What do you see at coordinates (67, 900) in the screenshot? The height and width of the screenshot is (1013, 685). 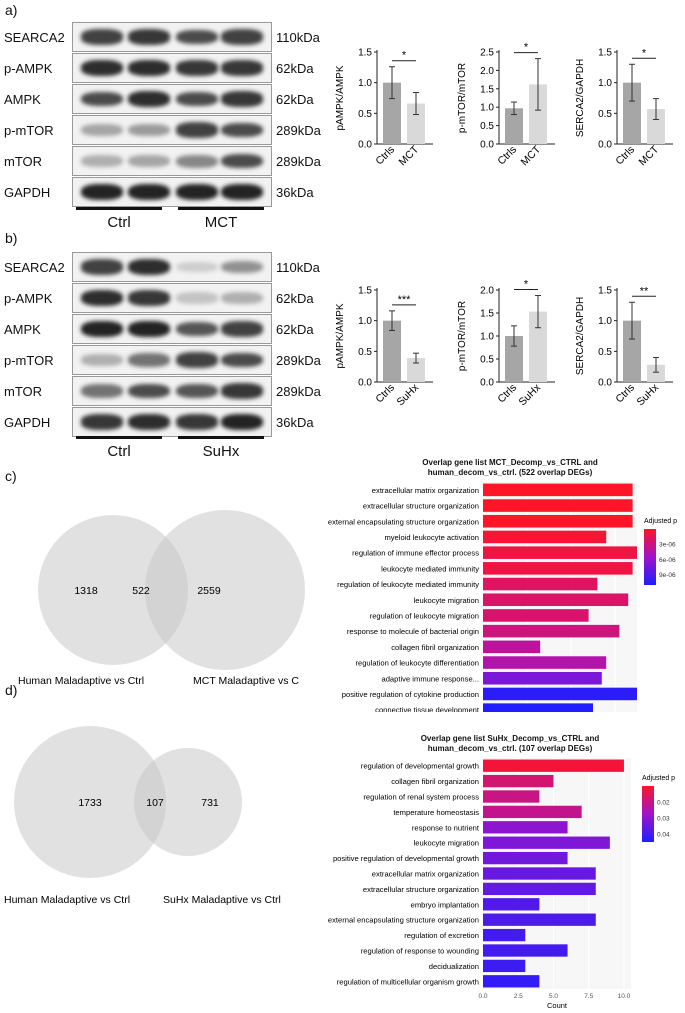 I see `venn-left-label-d: Human Maladaptive vs Ctrl` at bounding box center [67, 900].